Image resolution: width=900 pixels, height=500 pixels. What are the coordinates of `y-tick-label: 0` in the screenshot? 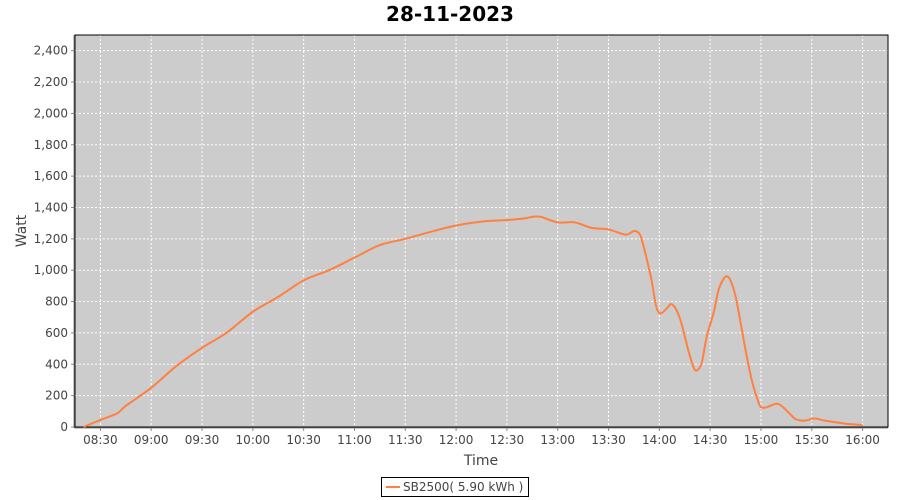 It's located at (64, 427).